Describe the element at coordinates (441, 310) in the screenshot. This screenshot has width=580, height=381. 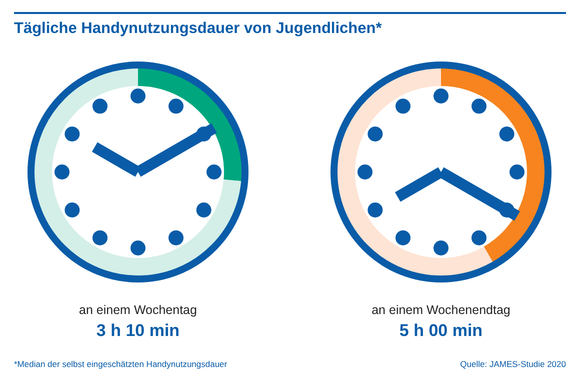
I see `text: an einem Wochenendtag` at that location.